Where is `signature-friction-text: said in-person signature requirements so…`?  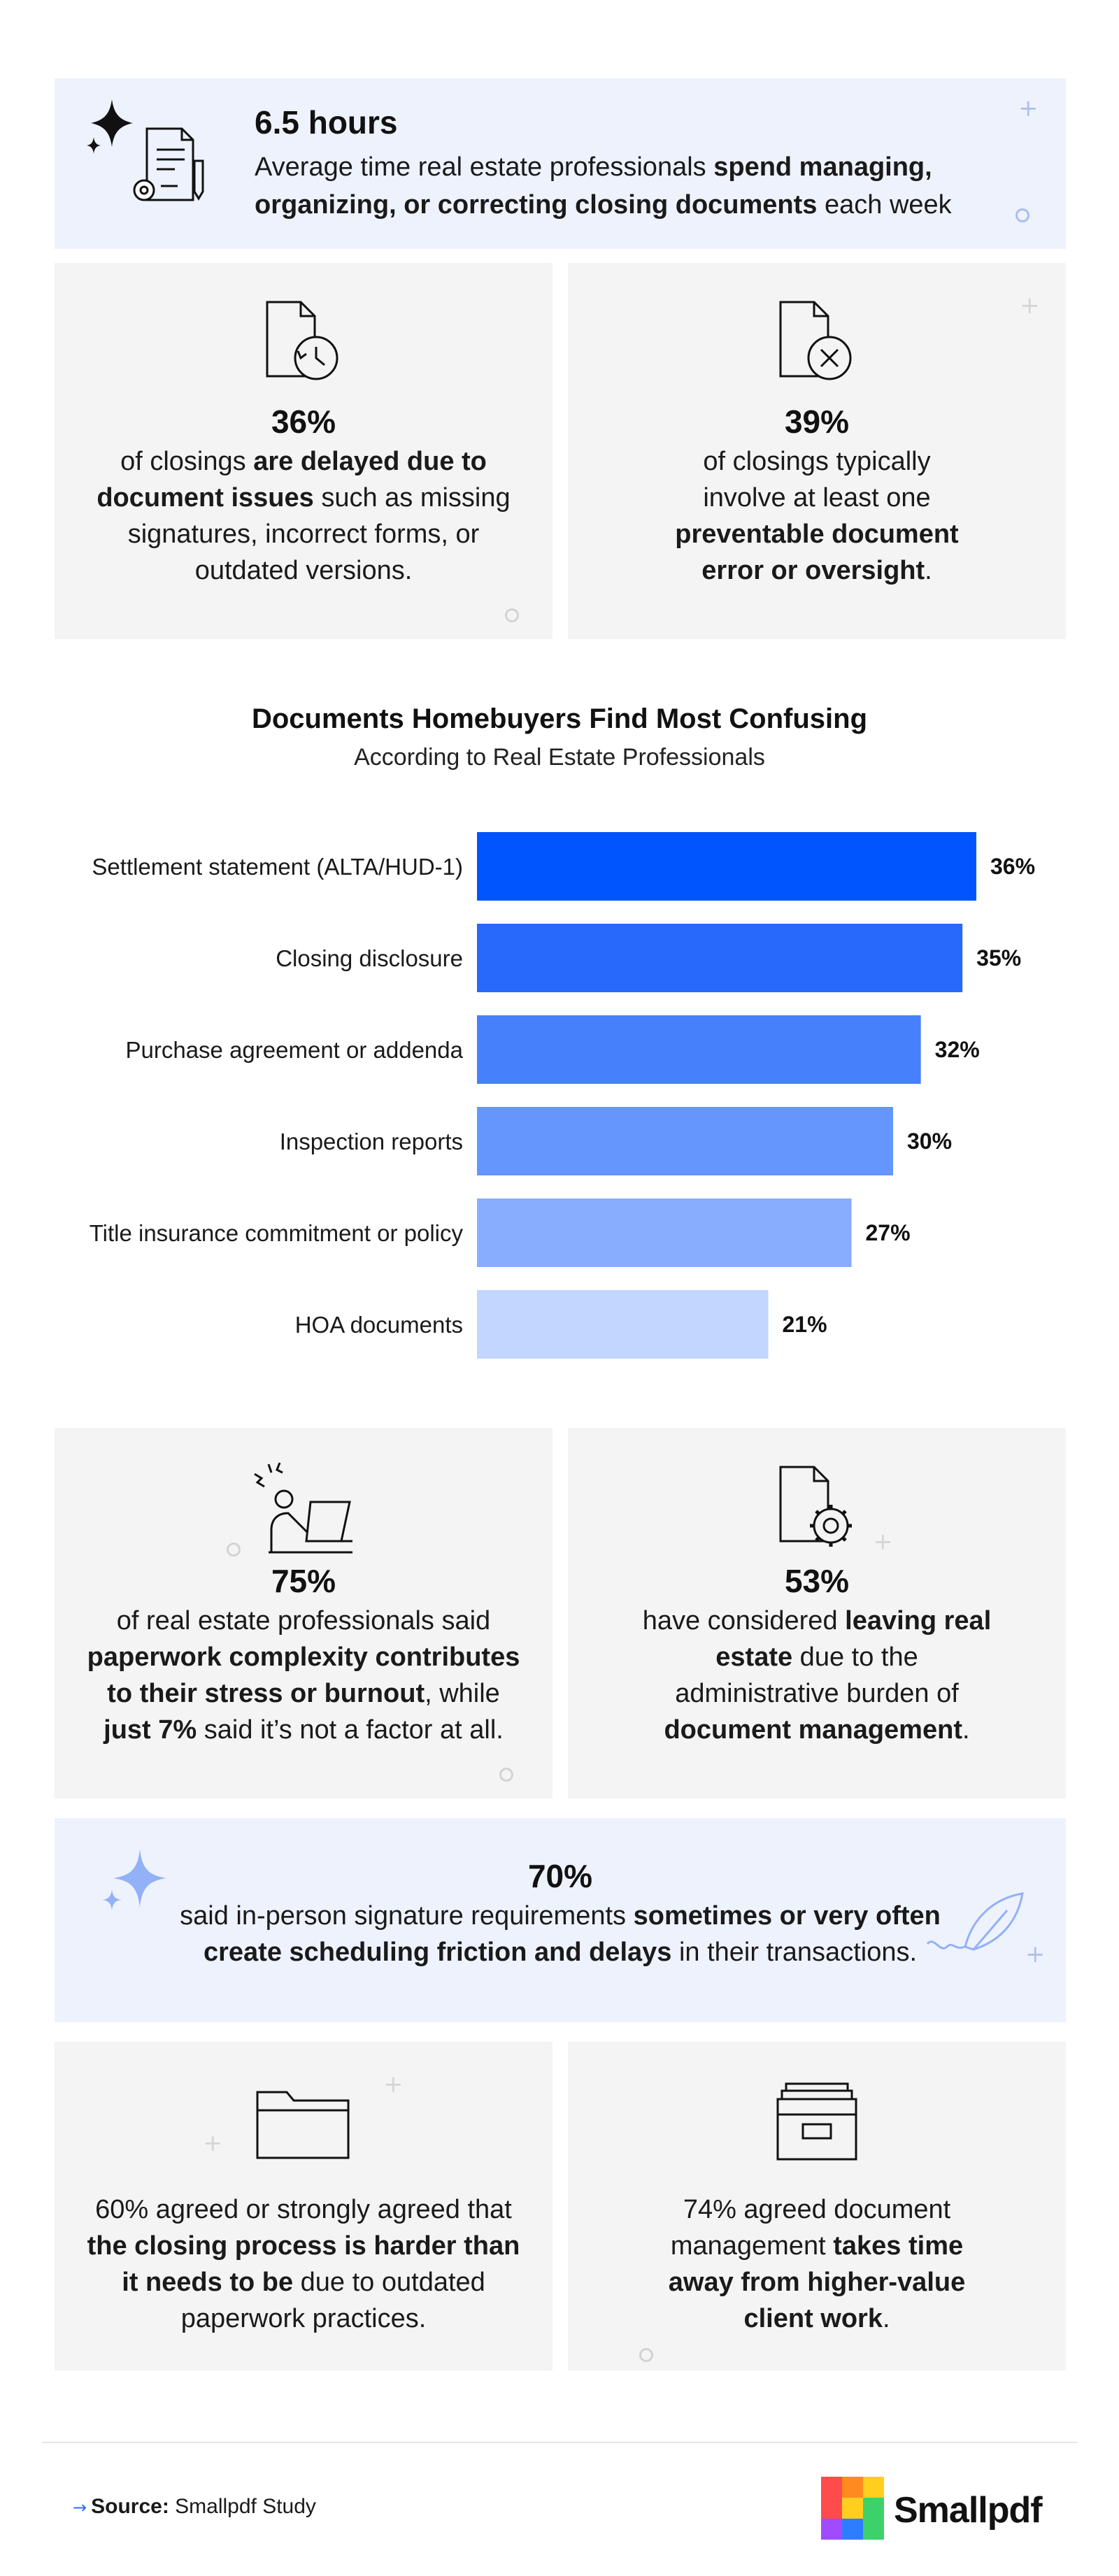
signature-friction-text: said in-person signature requirements so… is located at coordinates (560, 1934).